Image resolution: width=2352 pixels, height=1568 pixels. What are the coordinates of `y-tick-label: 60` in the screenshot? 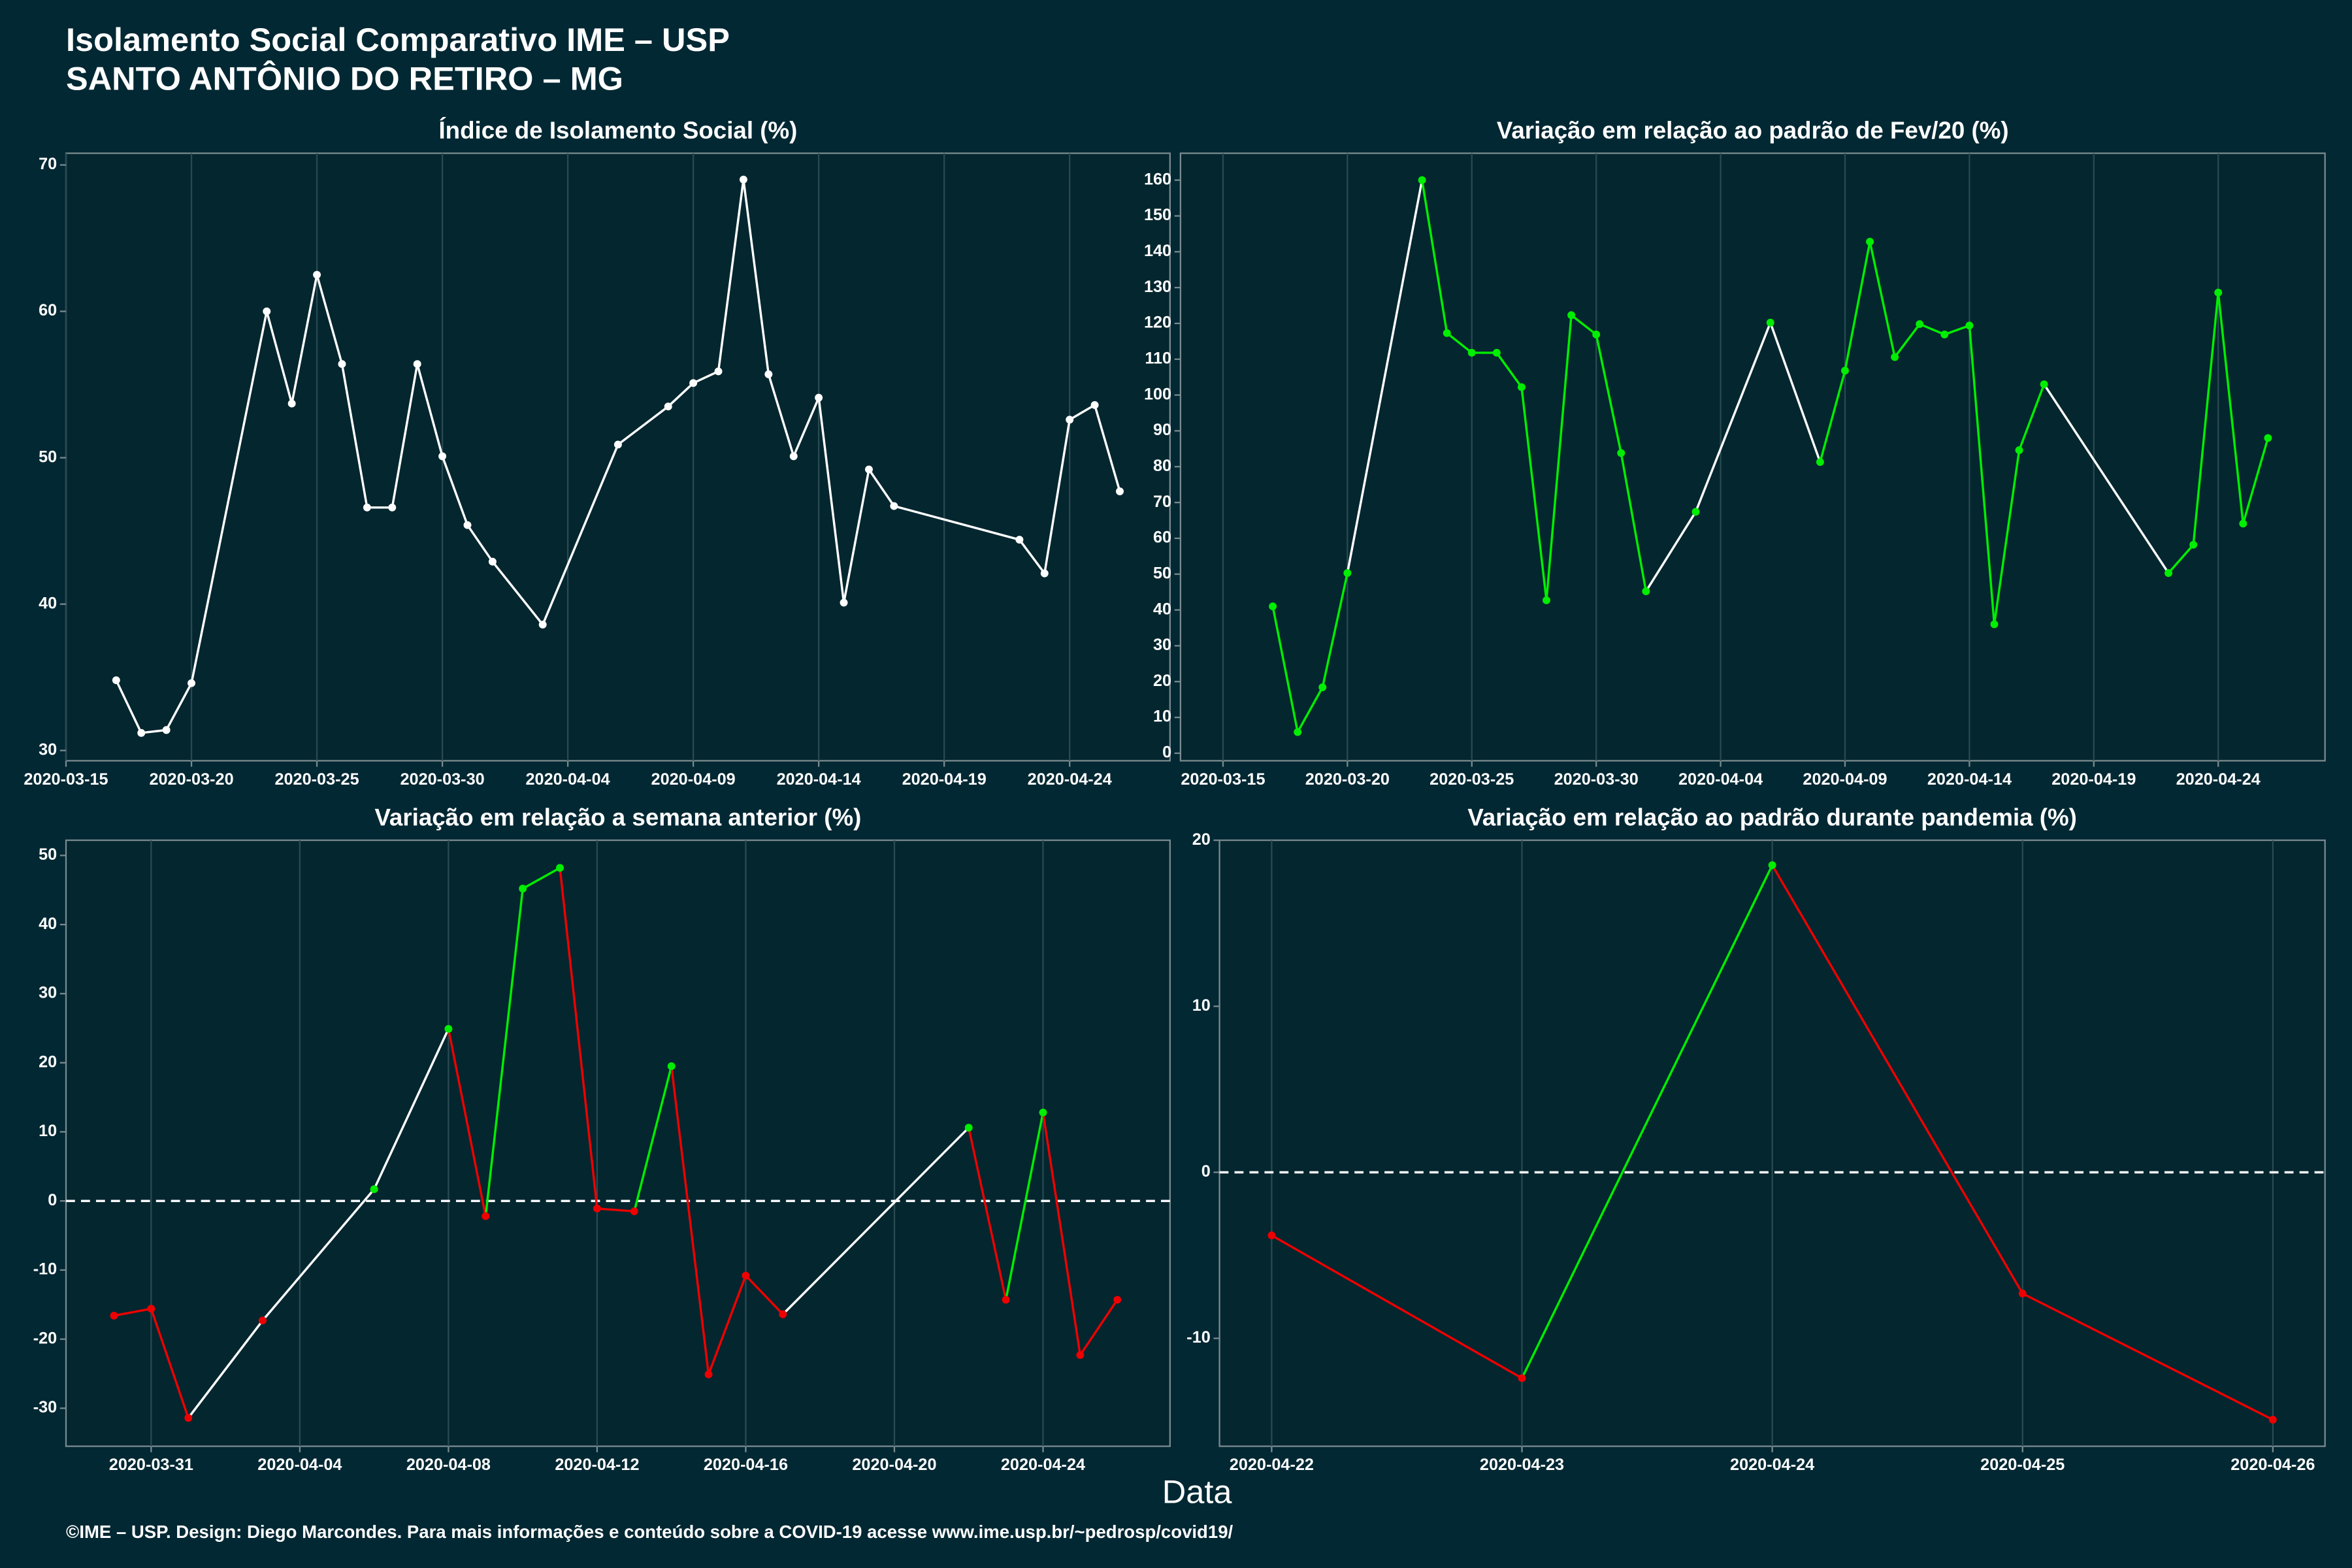 It's located at (48, 310).